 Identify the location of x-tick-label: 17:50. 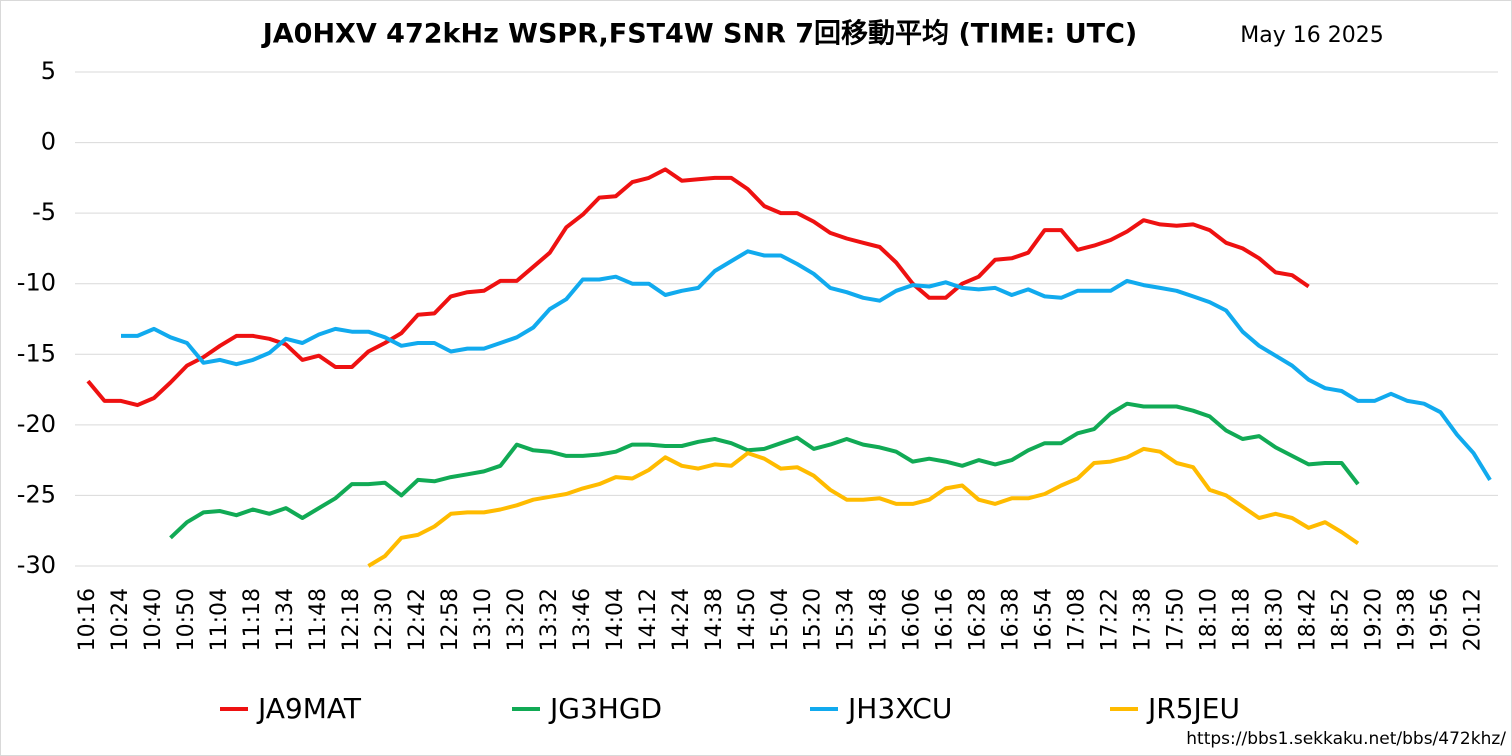
(1176, 619).